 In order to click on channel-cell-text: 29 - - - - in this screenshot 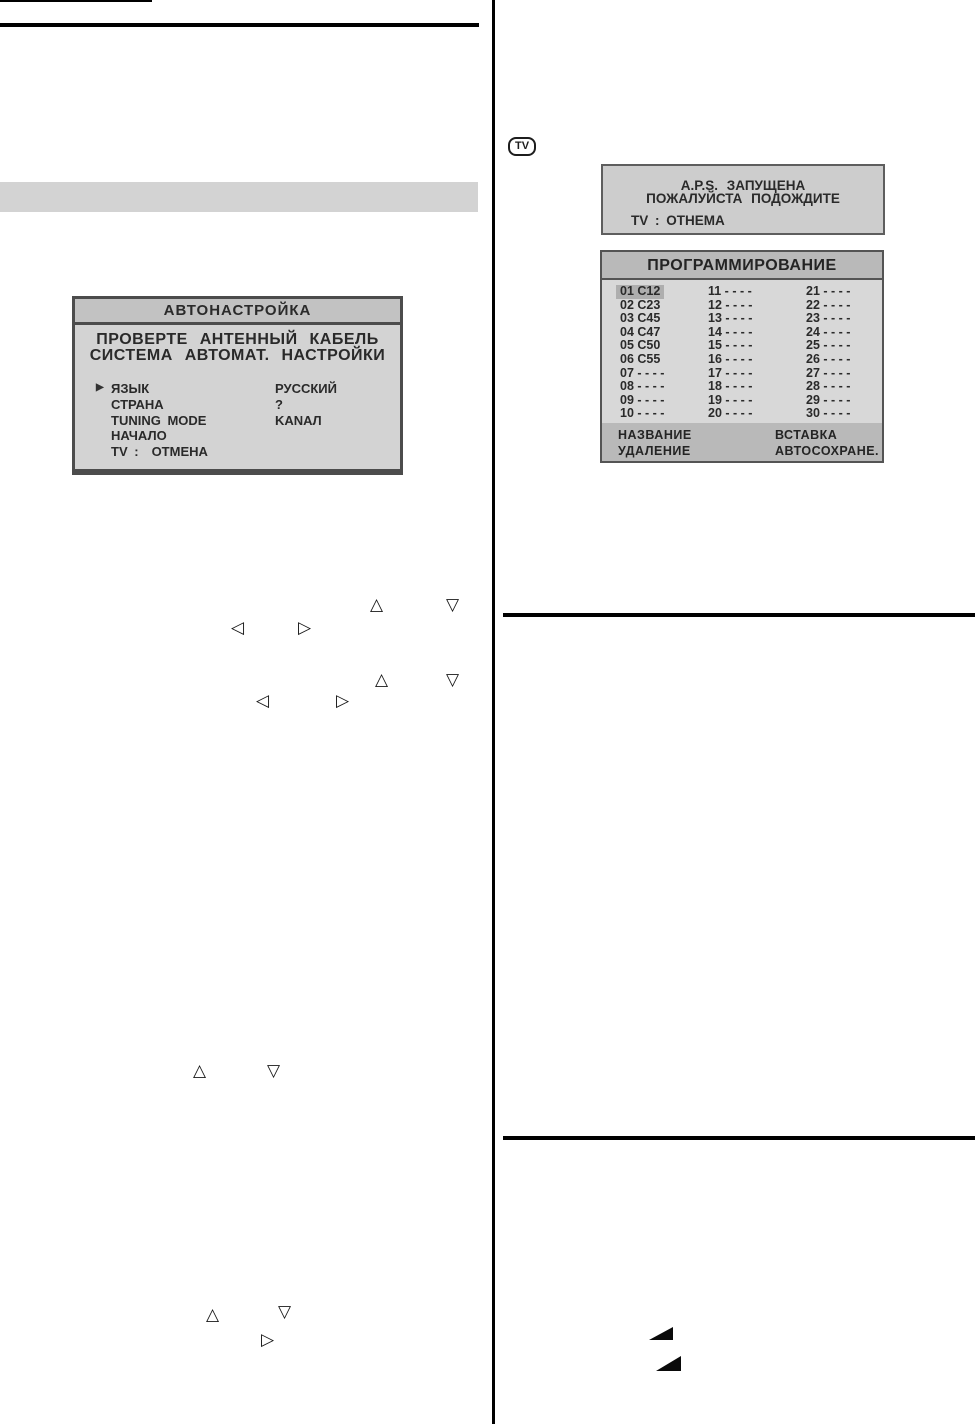, I will do `click(828, 399)`.